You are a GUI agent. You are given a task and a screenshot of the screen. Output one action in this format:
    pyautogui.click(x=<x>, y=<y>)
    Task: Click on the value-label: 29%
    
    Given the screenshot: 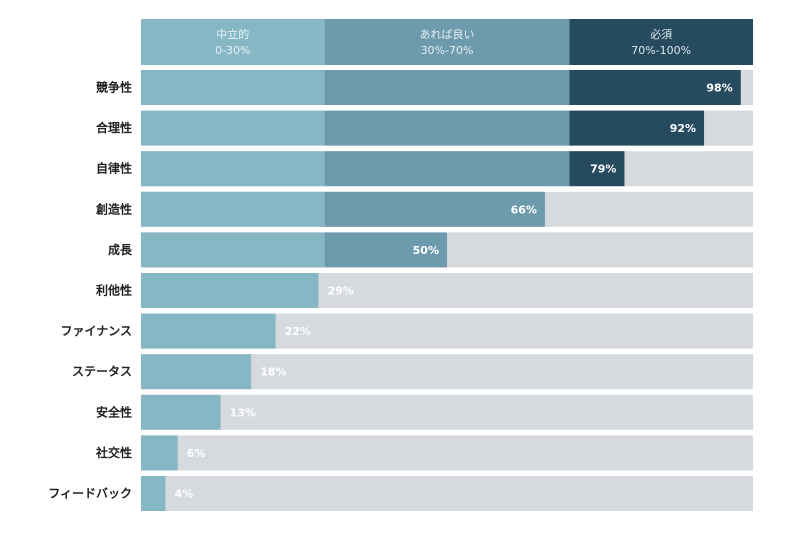 What is the action you would take?
    pyautogui.click(x=340, y=291)
    